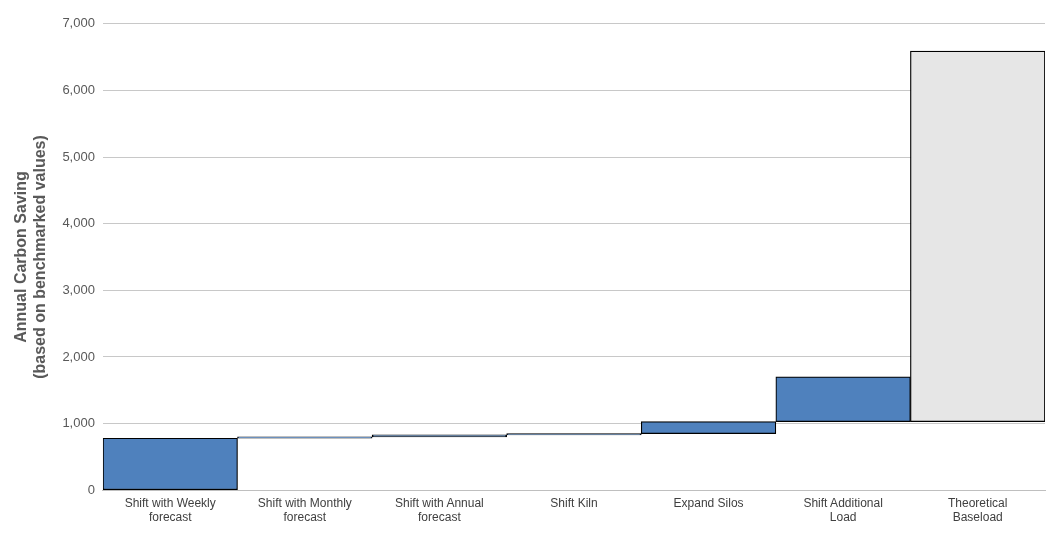 Image resolution: width=1055 pixels, height=539 pixels. Describe the element at coordinates (78, 423) in the screenshot. I see `y-tick-label: 1,000` at that location.